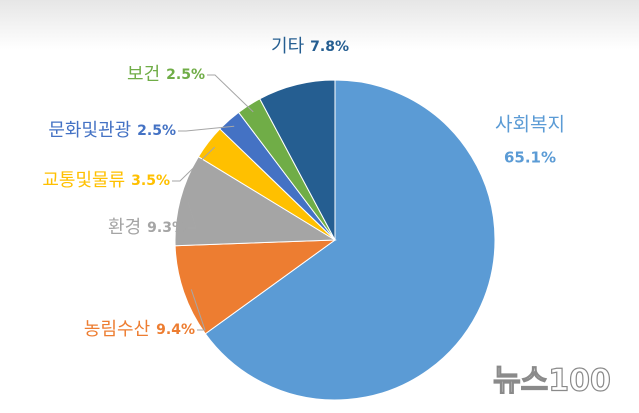 The width and height of the screenshot is (639, 413). I want to click on slice-label: 교통및물류, so click(83, 180).